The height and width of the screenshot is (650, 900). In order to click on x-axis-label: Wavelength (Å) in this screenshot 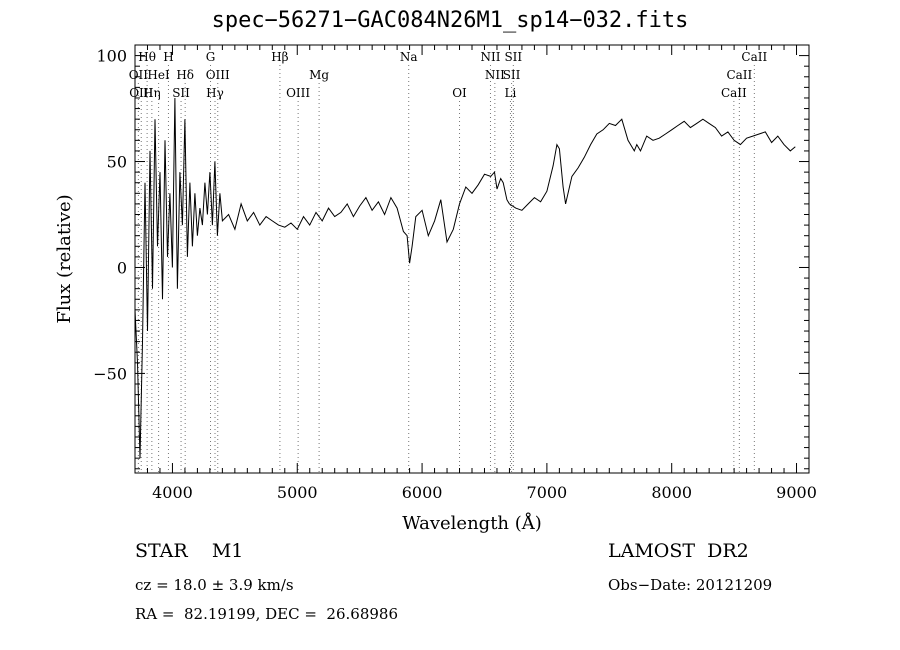, I will do `click(472, 523)`.